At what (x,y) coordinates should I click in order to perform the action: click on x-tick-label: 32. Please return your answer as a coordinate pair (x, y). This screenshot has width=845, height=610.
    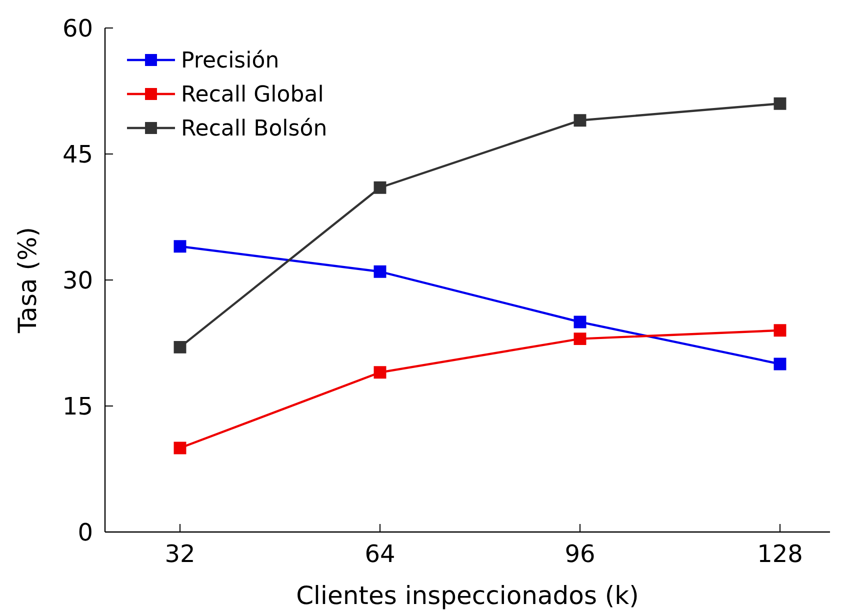
    Looking at the image, I should click on (180, 554).